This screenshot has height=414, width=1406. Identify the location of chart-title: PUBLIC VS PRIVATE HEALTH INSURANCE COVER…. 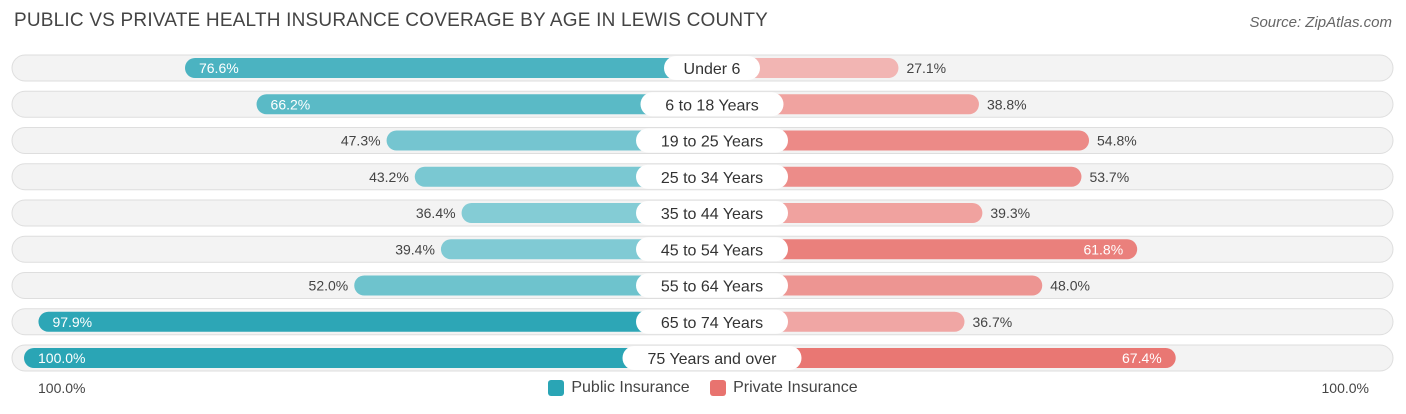
(391, 20).